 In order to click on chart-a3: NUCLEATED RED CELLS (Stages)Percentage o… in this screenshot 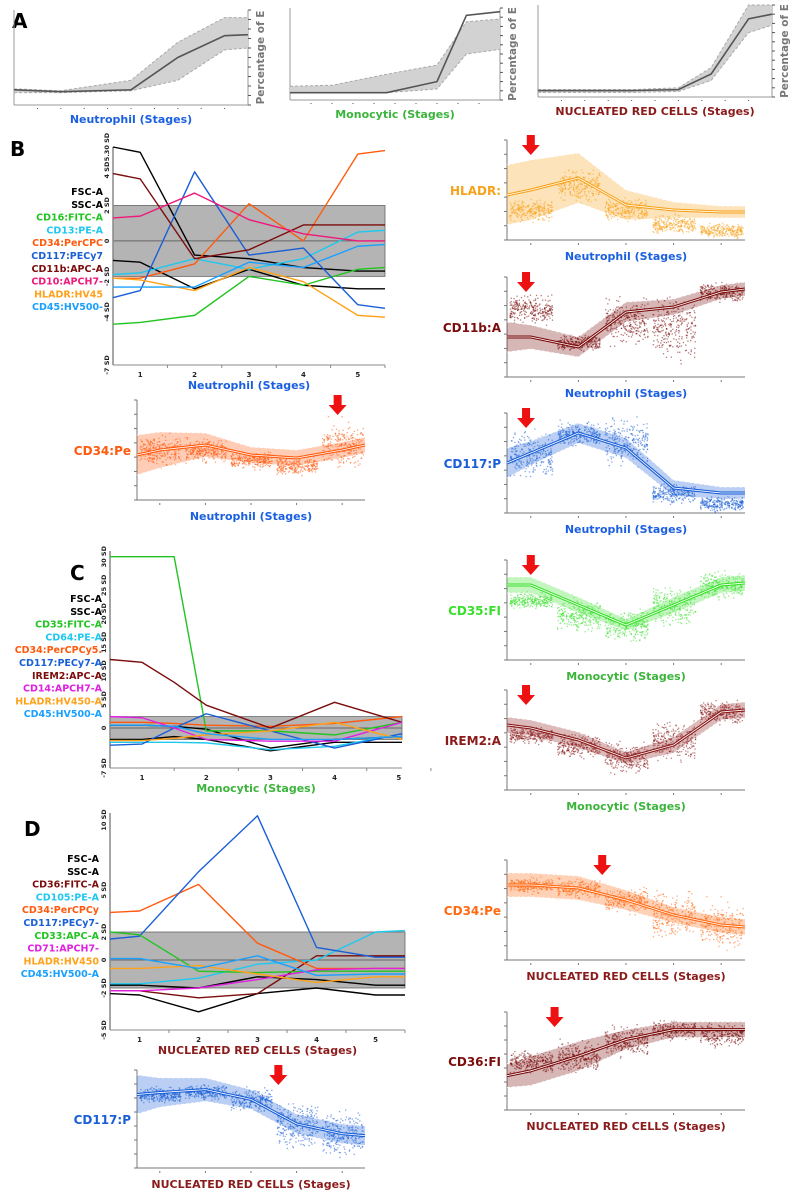, I will do `click(664, 61)`.